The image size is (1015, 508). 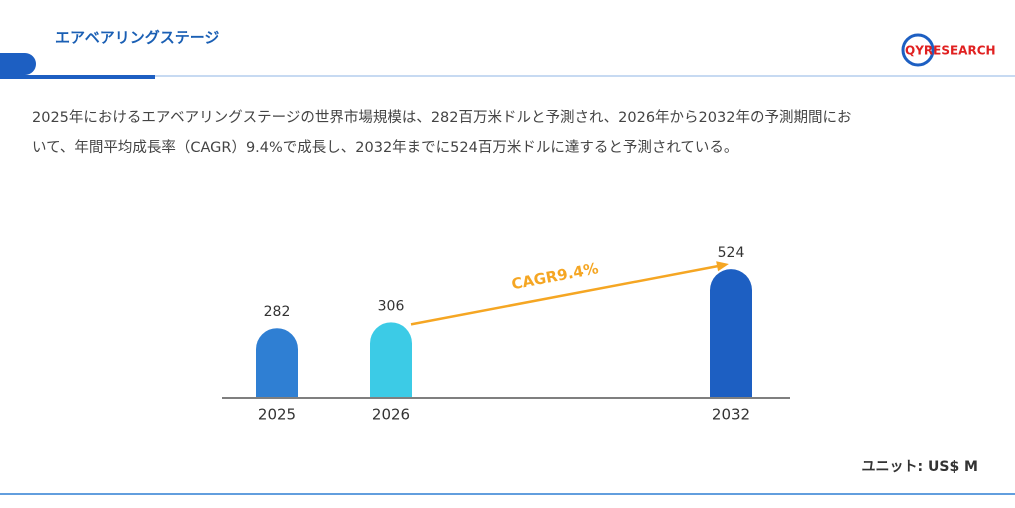 What do you see at coordinates (277, 312) in the screenshot?
I see `value-label: 282` at bounding box center [277, 312].